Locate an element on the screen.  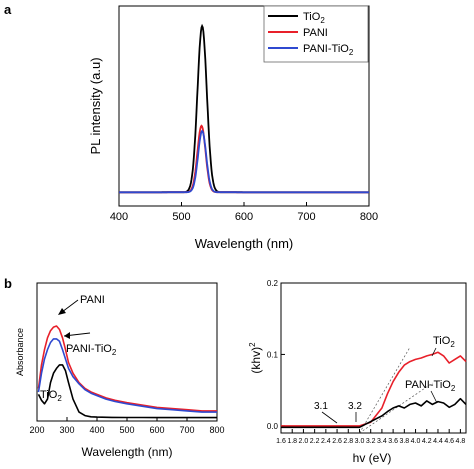
panel-b-right-x-tick-label: 2.2 is located at coordinates (315, 441).